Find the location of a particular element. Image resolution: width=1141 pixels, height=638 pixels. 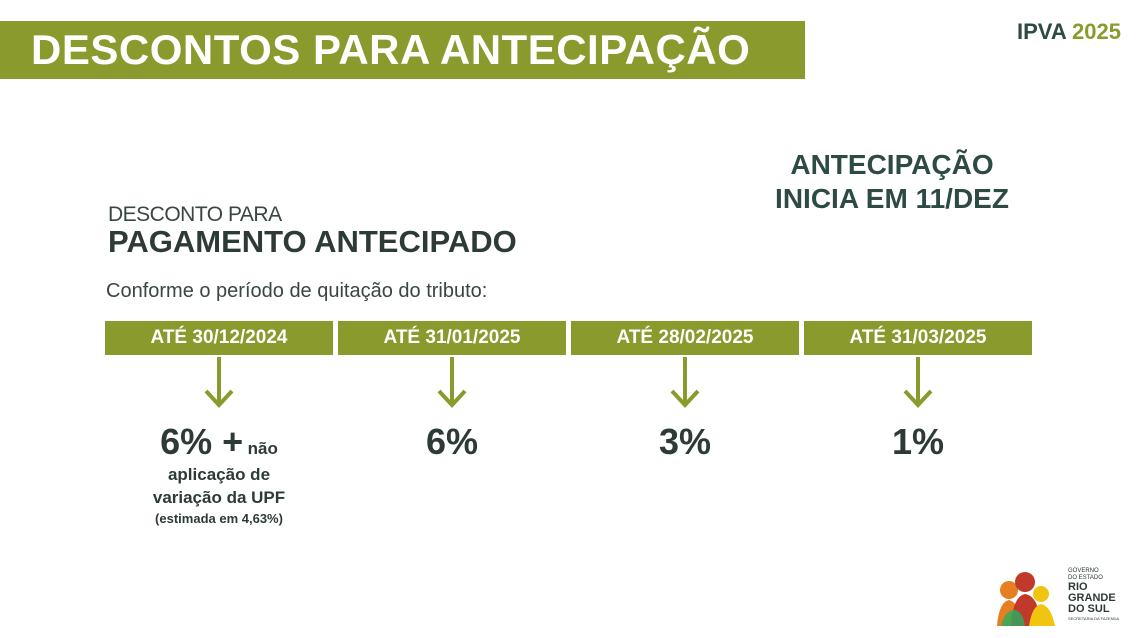

logo-line2: DO ESTADO is located at coordinates (1085, 578).